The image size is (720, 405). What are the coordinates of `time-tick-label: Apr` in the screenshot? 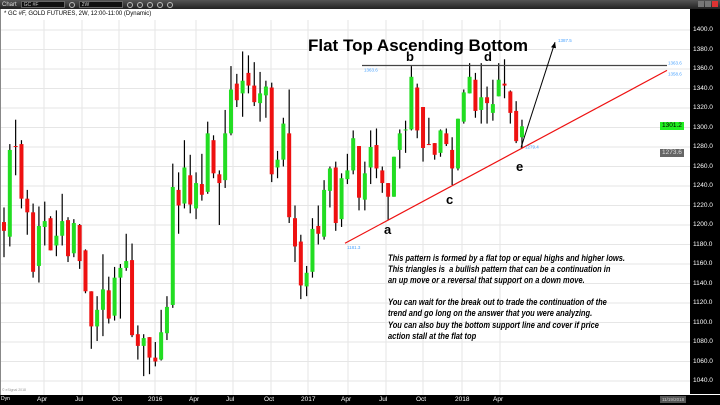 It's located at (498, 399).